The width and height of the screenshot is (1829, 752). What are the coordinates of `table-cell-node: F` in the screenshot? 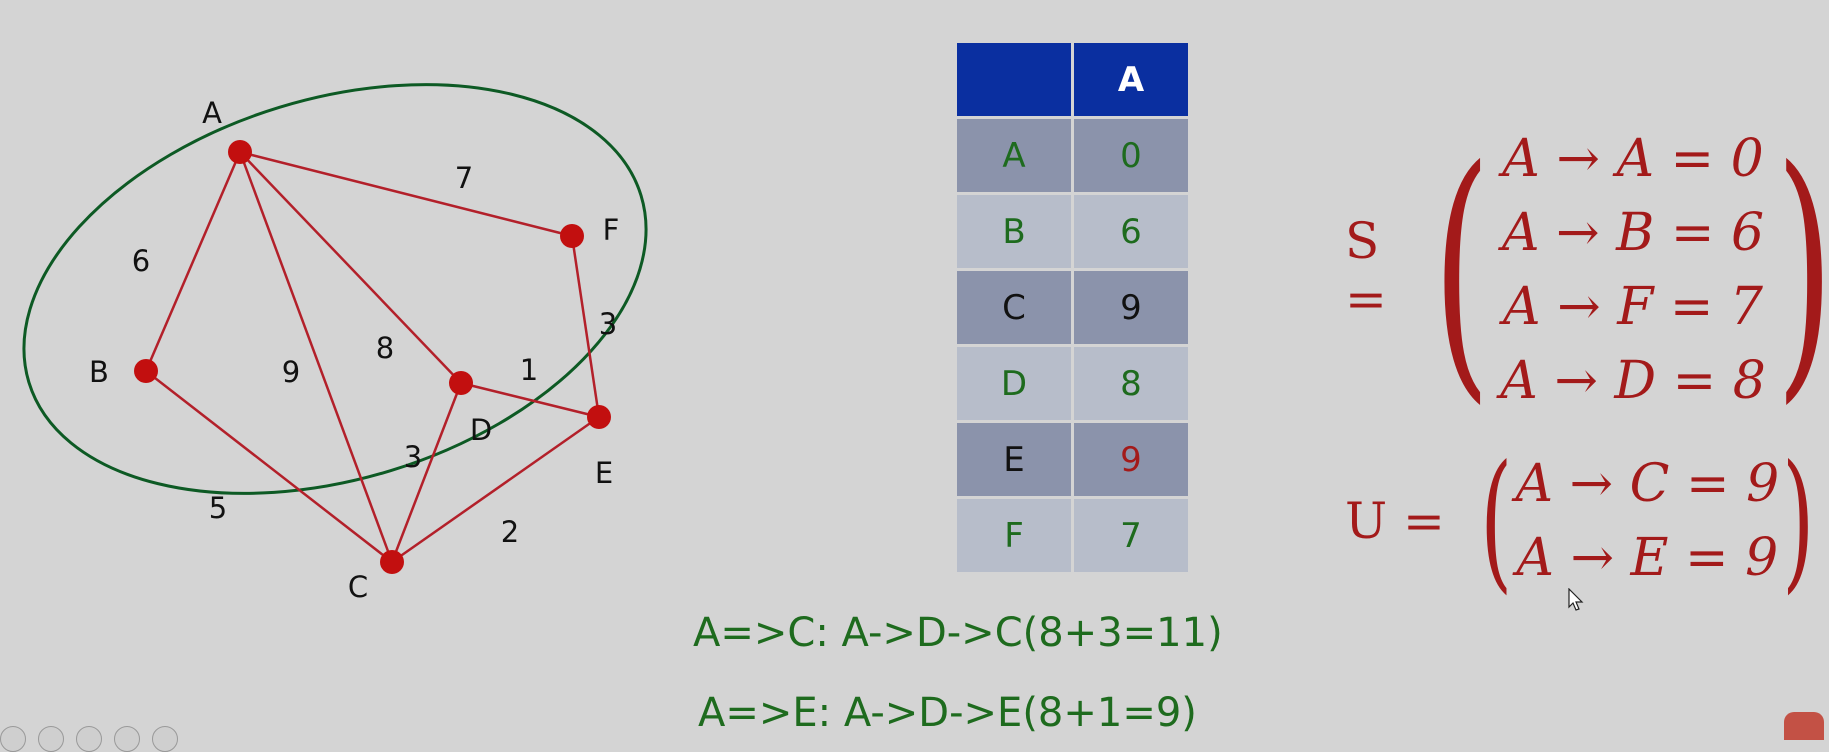 It's located at (1014, 535).